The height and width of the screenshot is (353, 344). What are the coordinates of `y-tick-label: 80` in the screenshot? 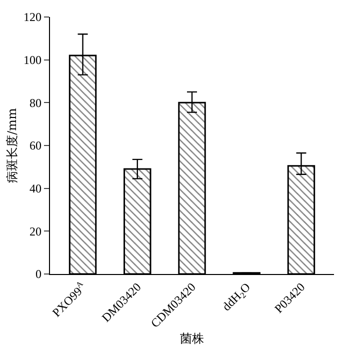 It's located at (36, 103).